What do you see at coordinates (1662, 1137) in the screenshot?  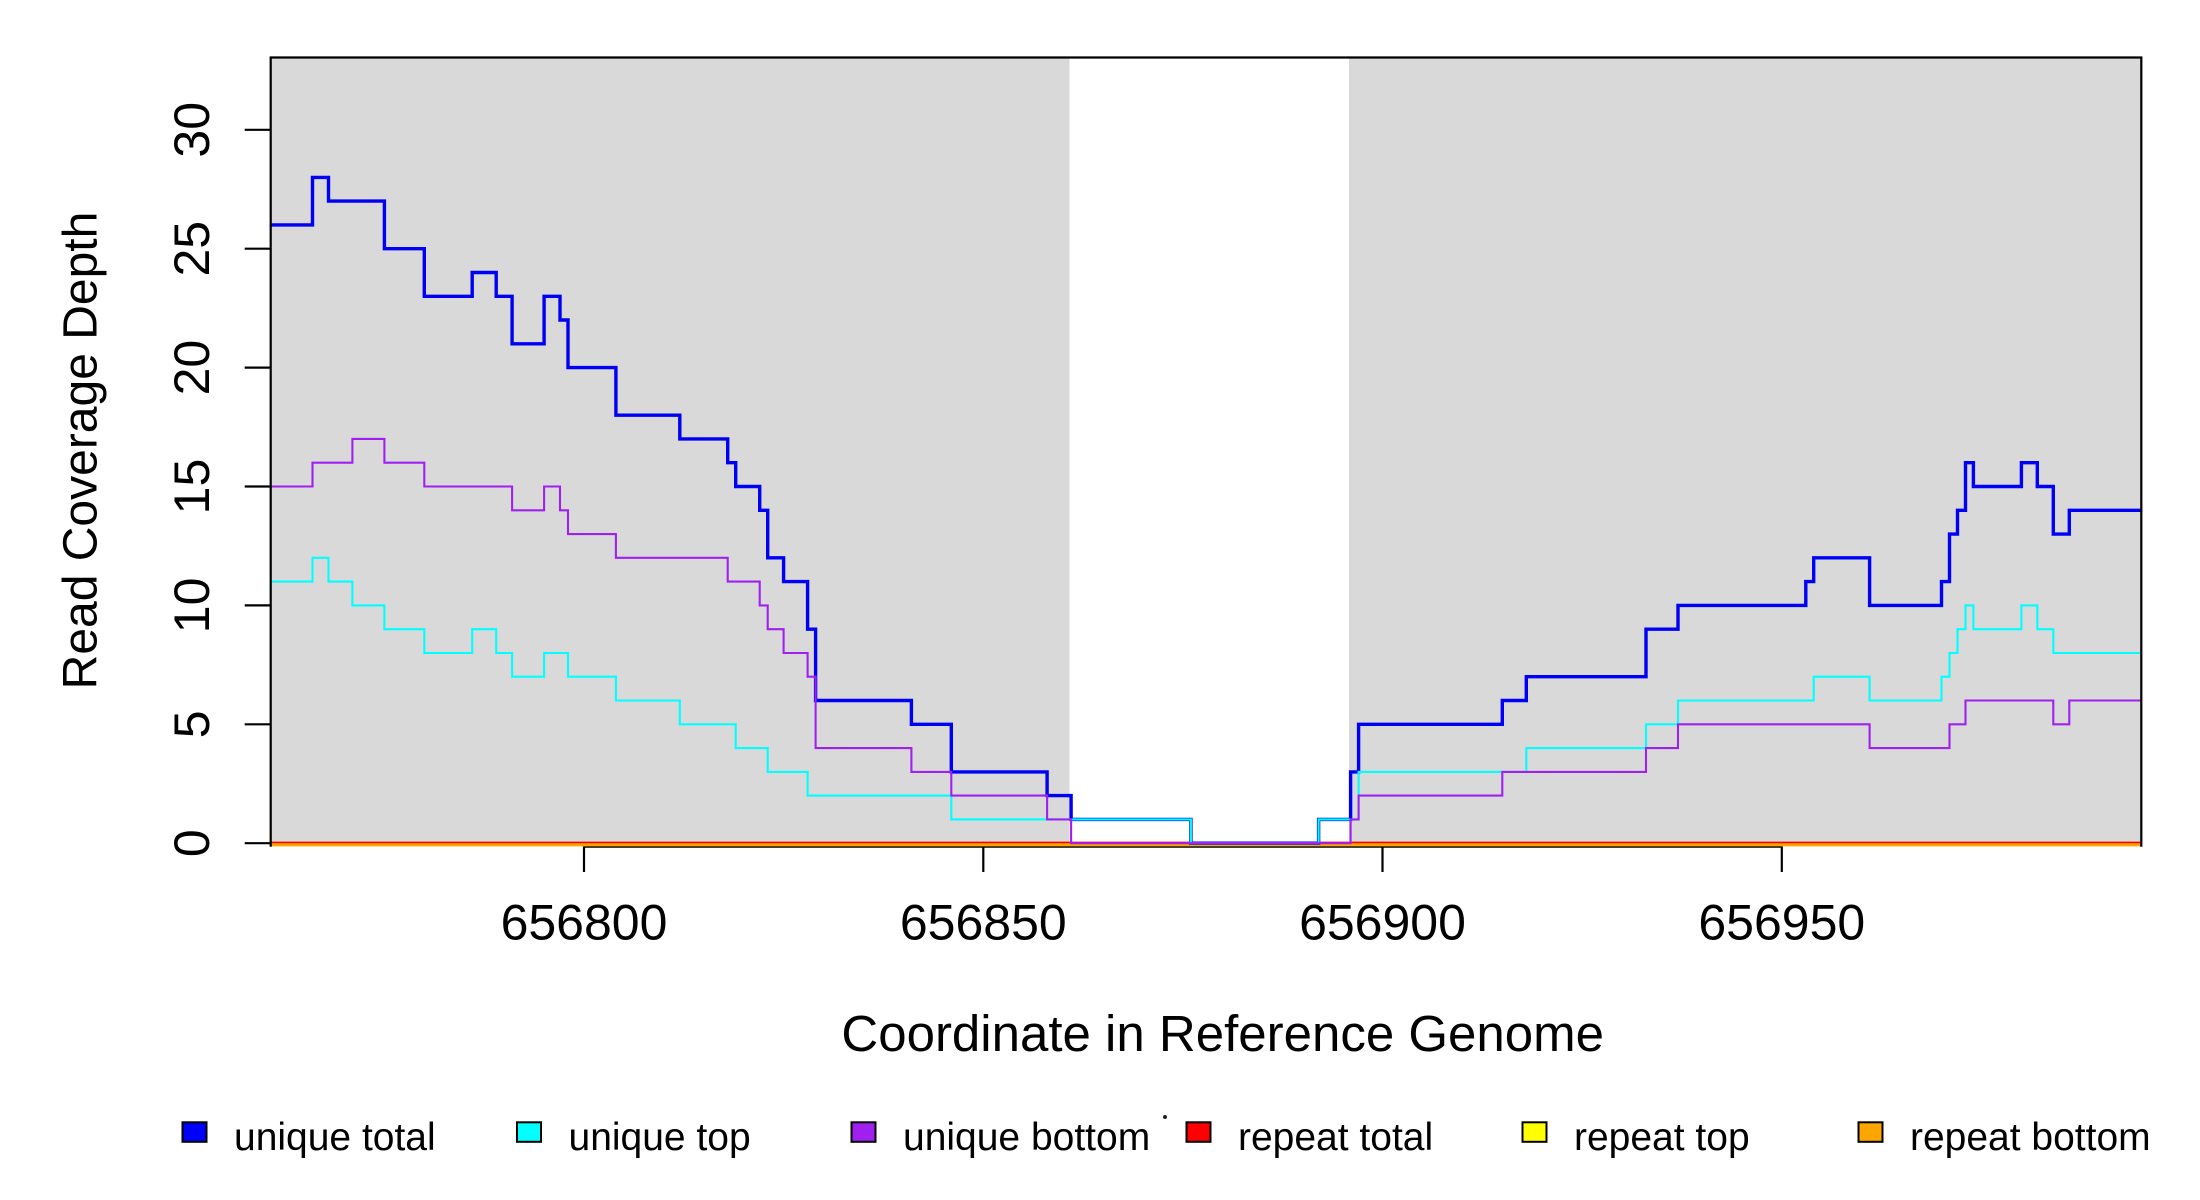 I see `svg-text: repeat top` at bounding box center [1662, 1137].